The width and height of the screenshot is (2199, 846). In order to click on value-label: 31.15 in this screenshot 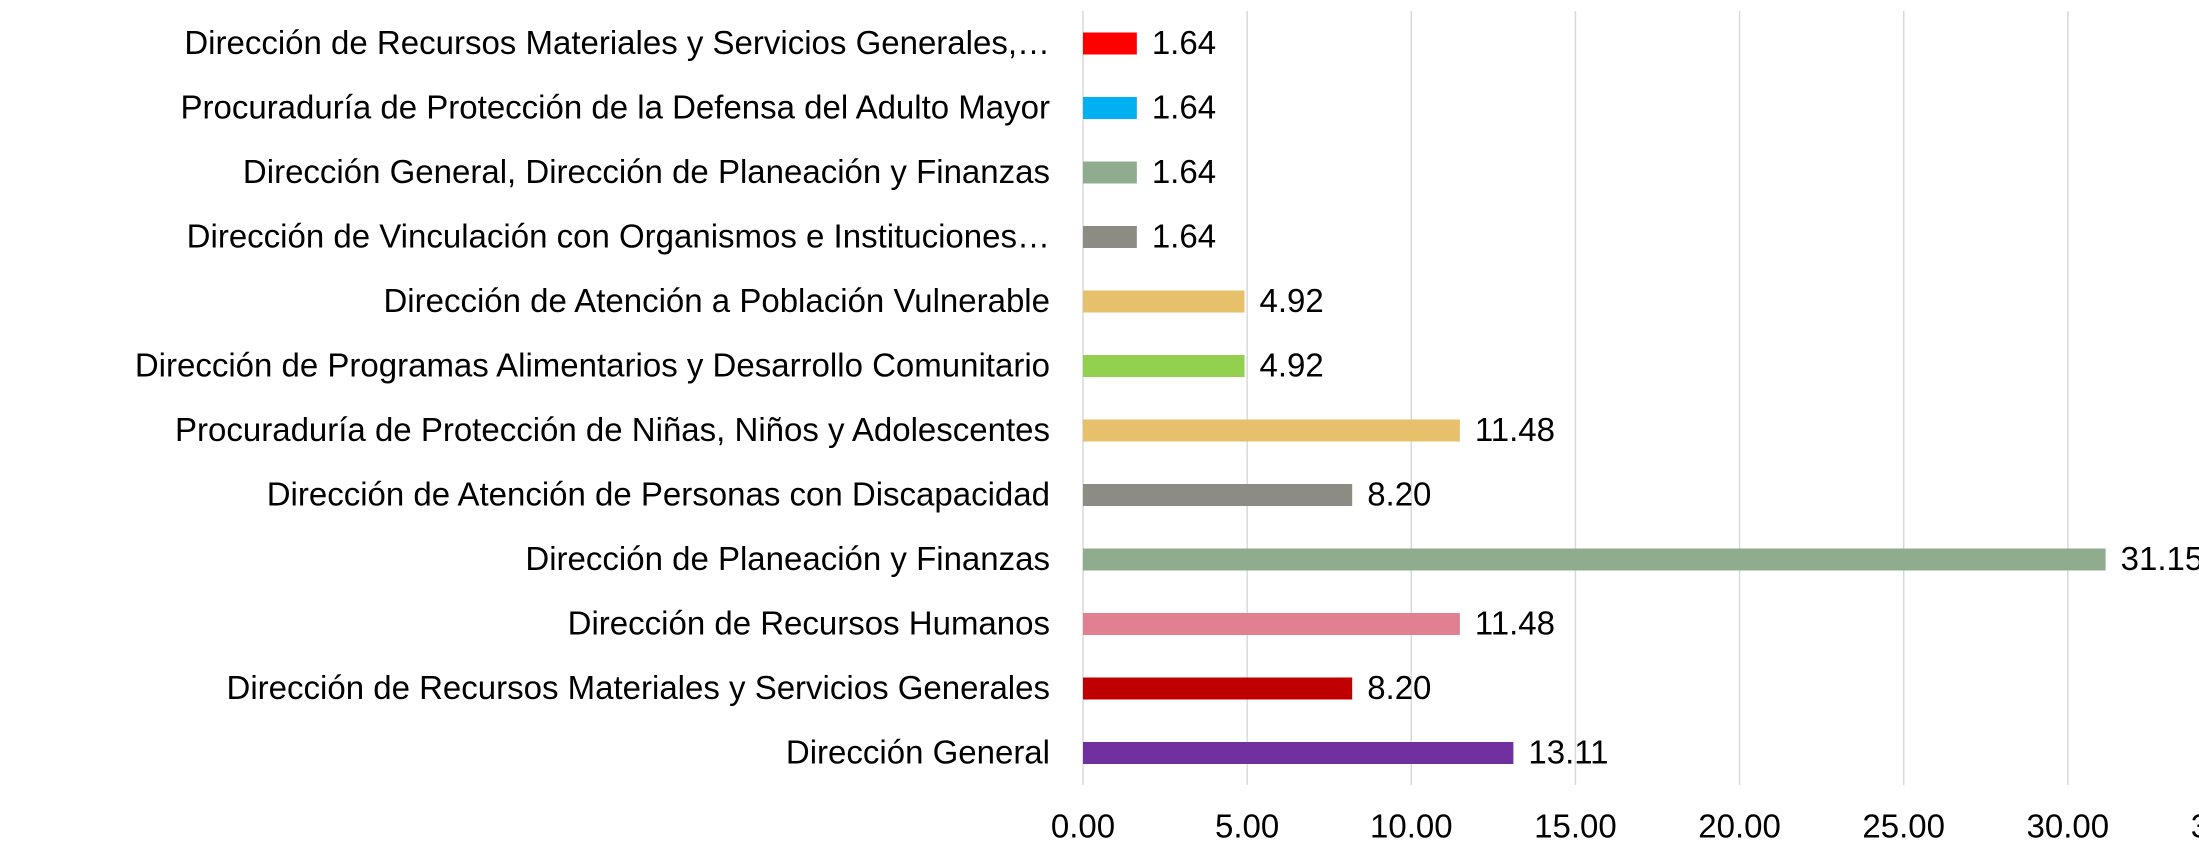, I will do `click(2160, 558)`.